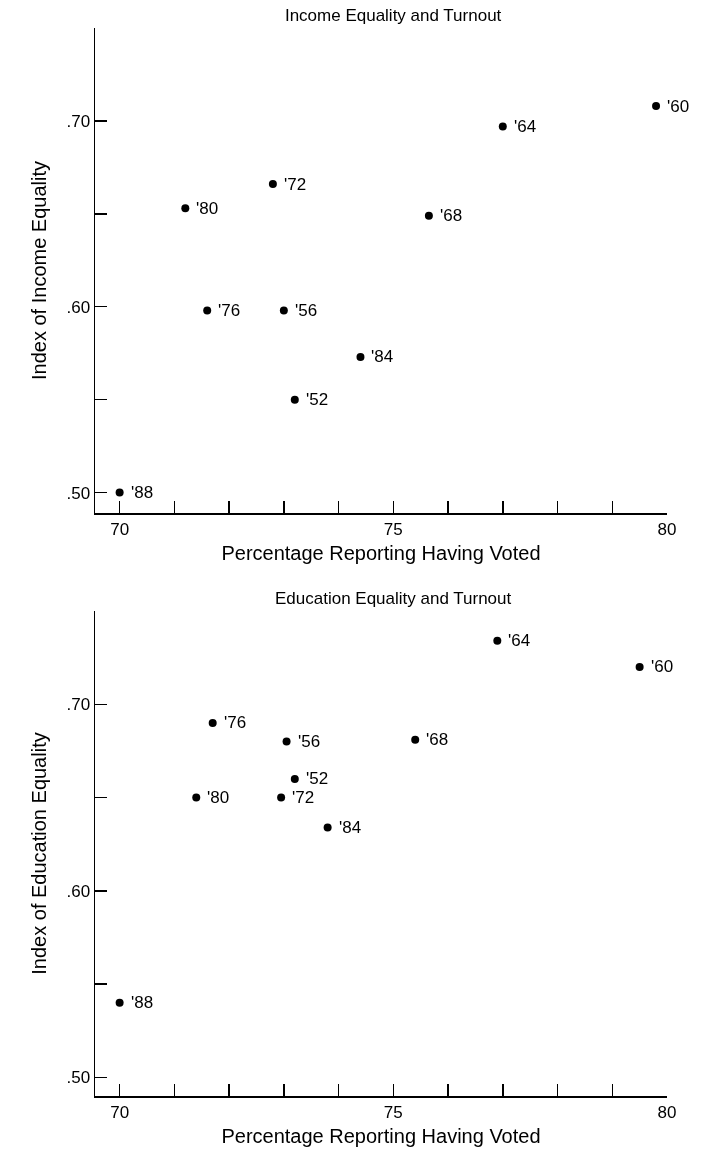 This screenshot has height=1166, width=702. I want to click on chart-title: Income Equality and Turnout, so click(393, 15).